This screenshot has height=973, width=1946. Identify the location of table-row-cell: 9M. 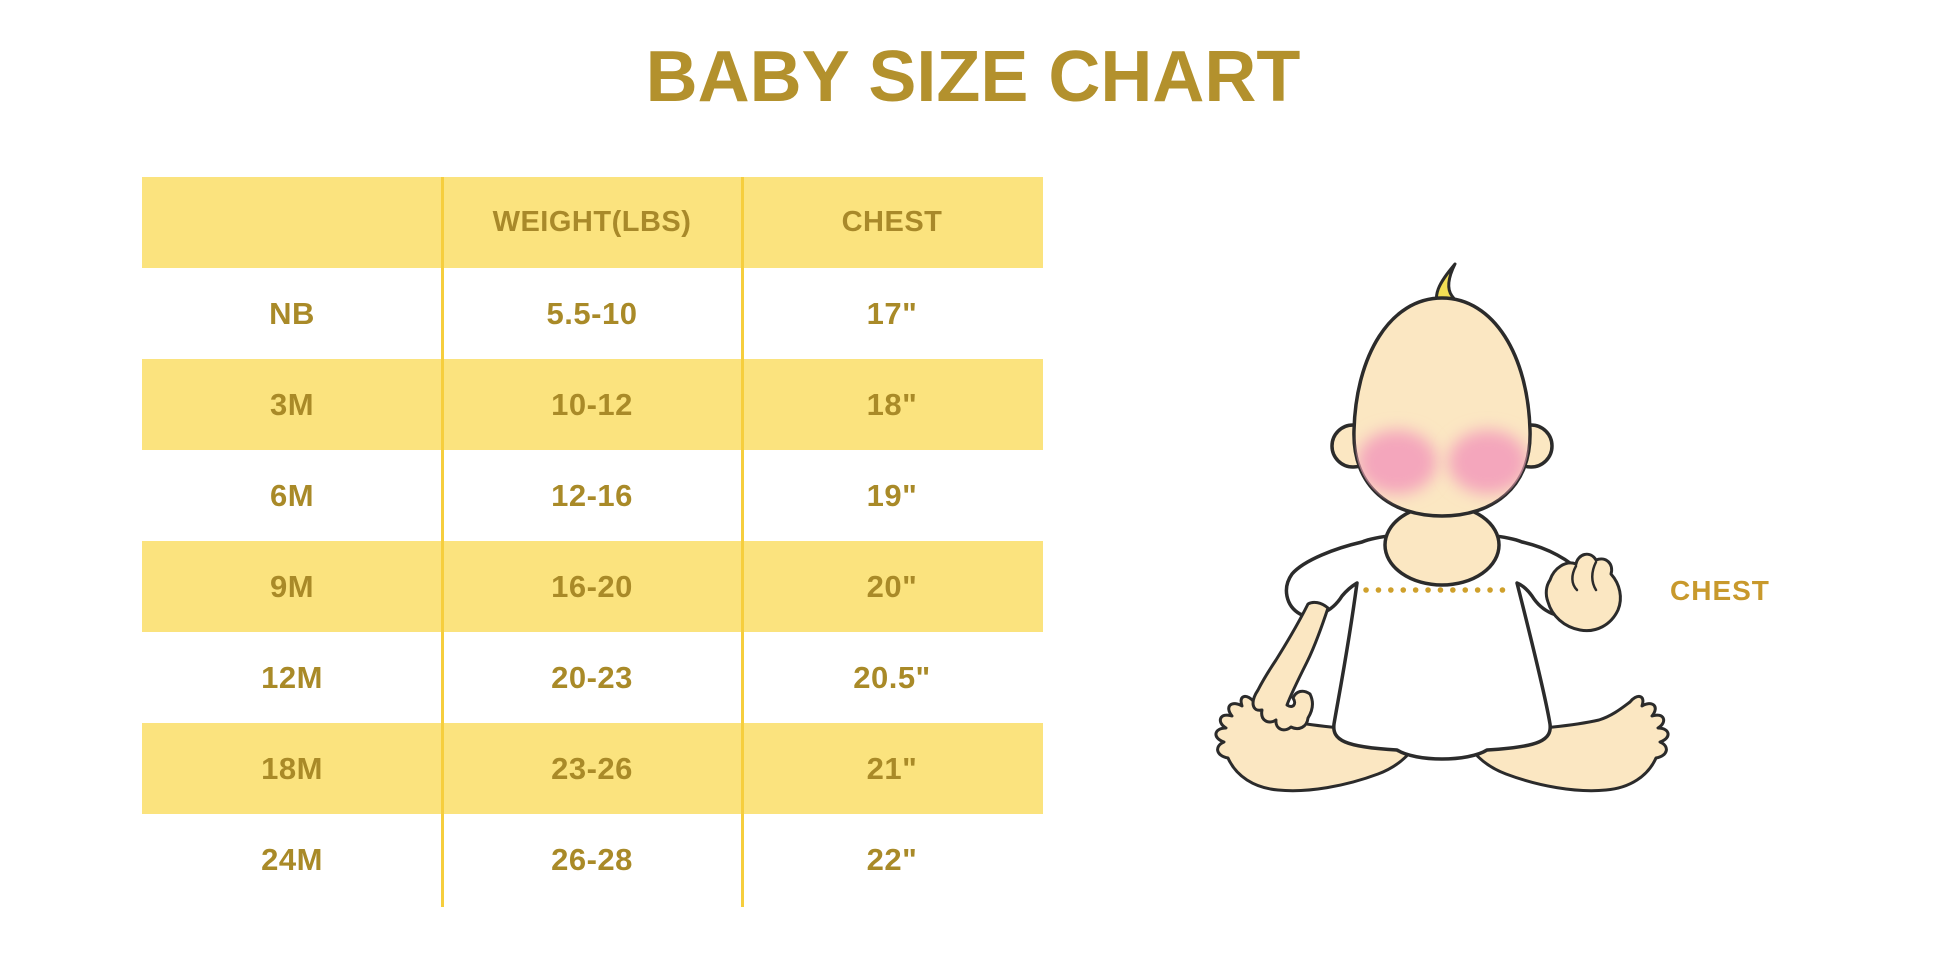
(292, 586).